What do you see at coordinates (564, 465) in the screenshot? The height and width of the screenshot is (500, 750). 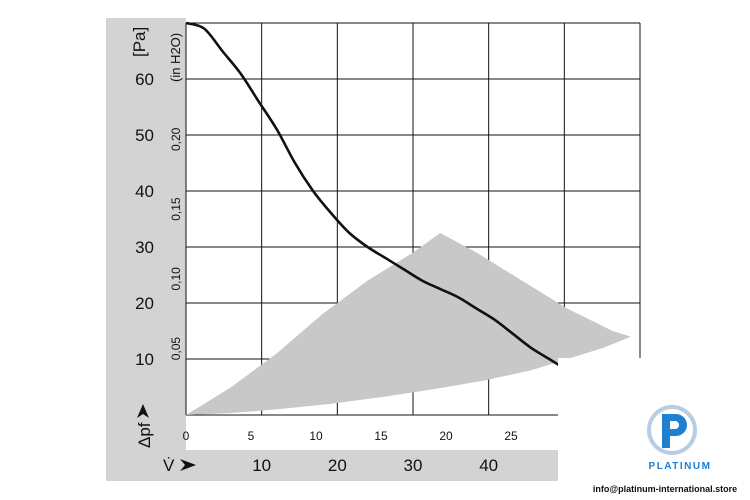 I see `x-tick-label-bottom: 5` at bounding box center [564, 465].